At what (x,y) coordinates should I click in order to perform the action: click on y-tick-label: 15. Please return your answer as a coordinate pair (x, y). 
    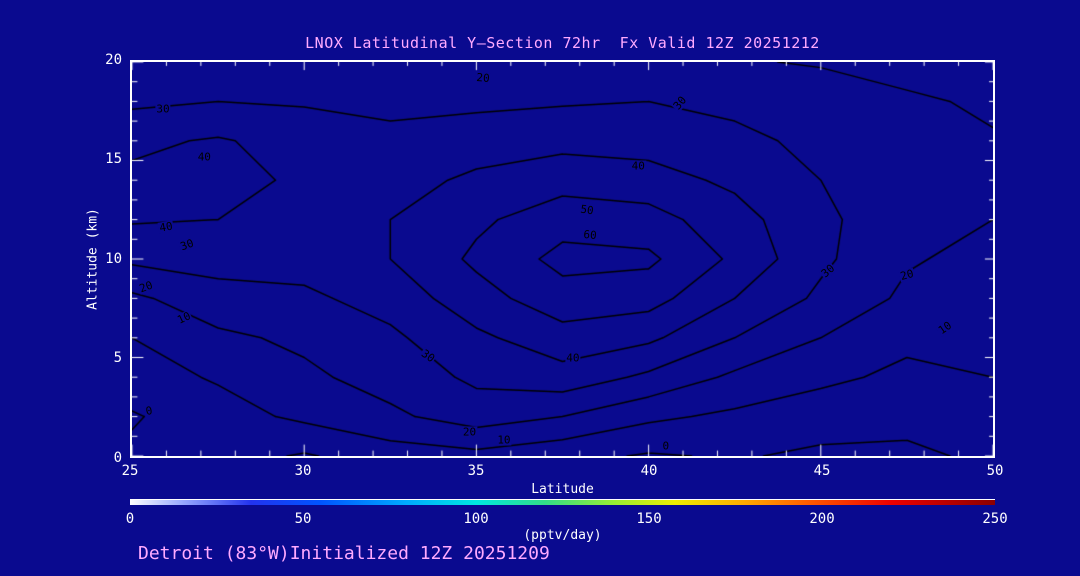
    Looking at the image, I should click on (113, 159).